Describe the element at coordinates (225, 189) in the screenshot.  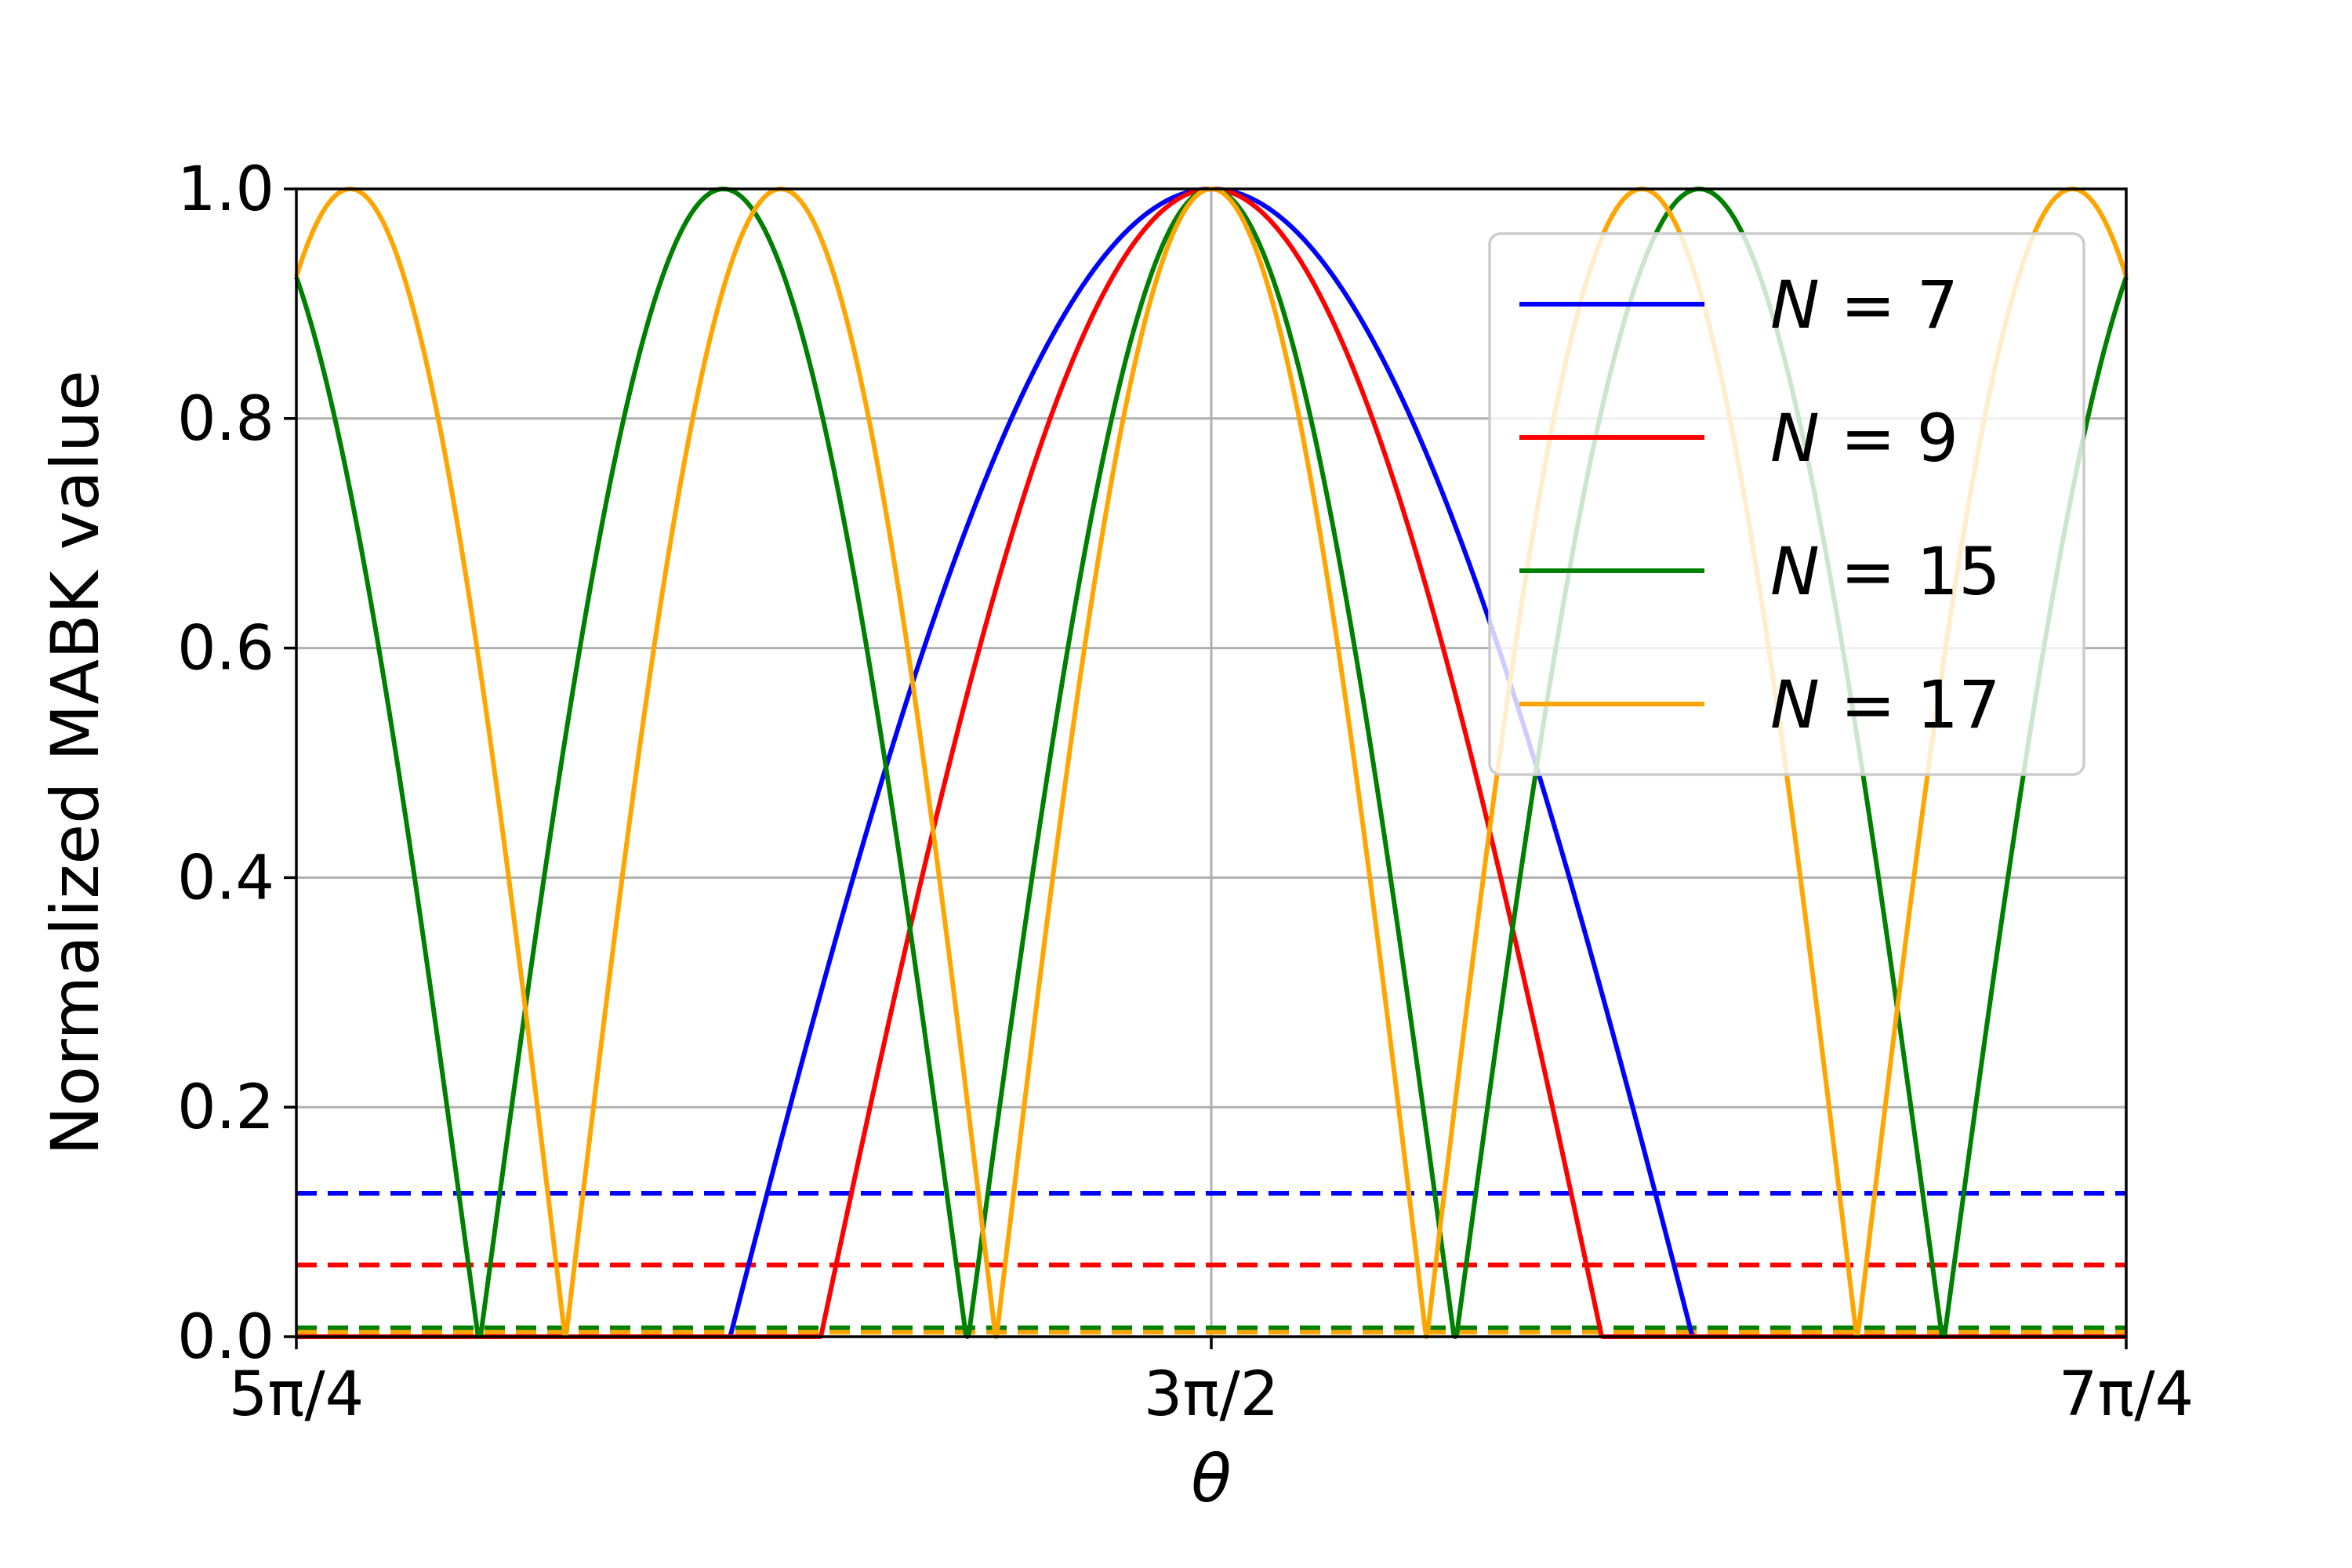
I see `y-tick-label: 1.0` at that location.